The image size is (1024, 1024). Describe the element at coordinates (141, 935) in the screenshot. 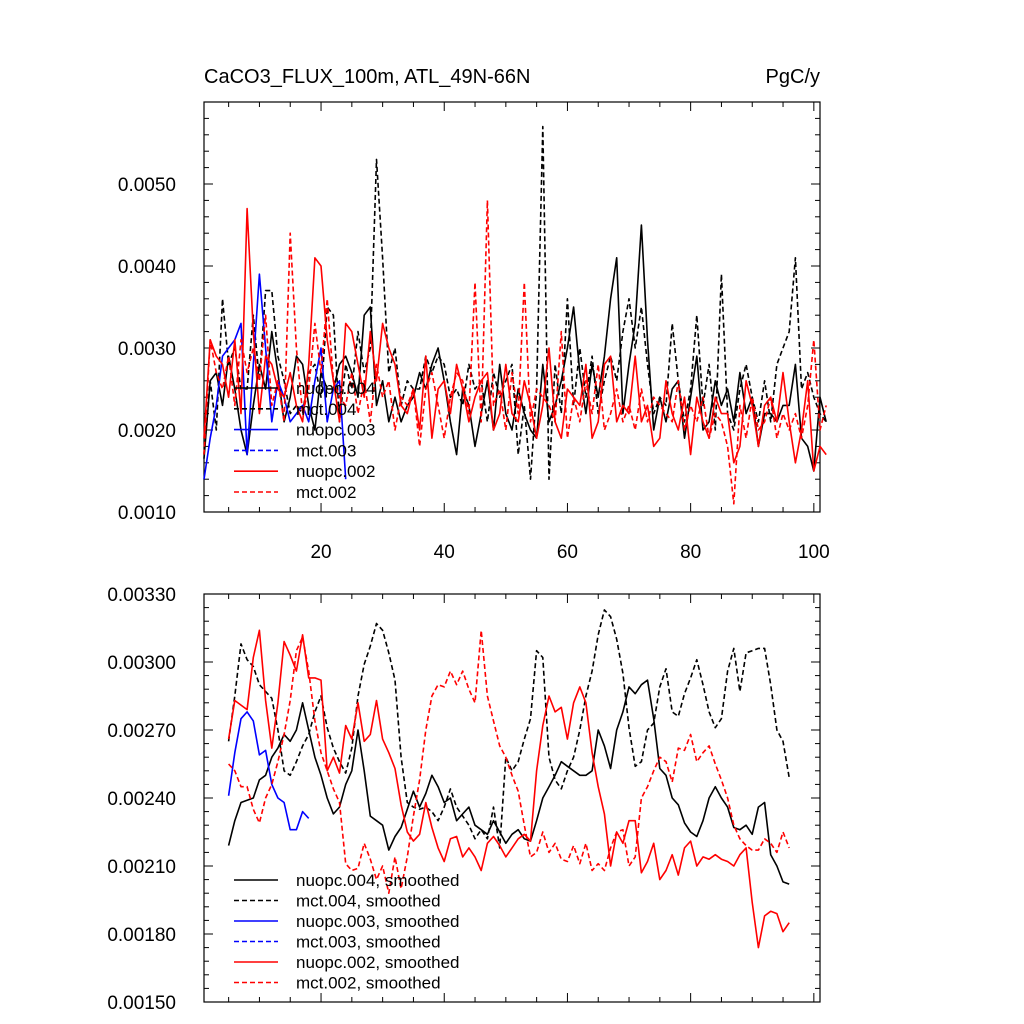

I see `y-tick-label: 0.00180` at that location.